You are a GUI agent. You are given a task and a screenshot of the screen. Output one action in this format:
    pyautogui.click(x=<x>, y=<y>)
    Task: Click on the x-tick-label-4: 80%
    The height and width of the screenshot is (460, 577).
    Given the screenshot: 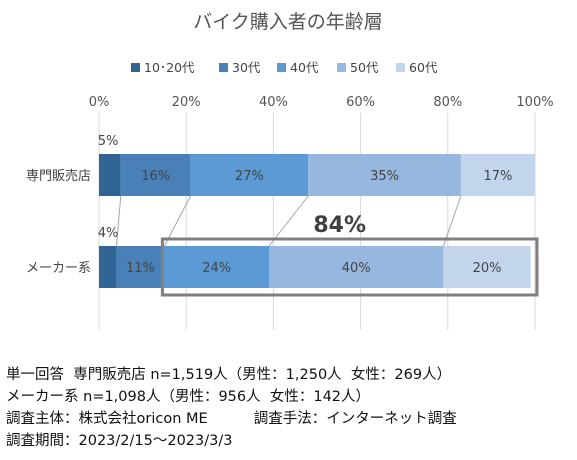 What is the action you would take?
    pyautogui.click(x=447, y=102)
    